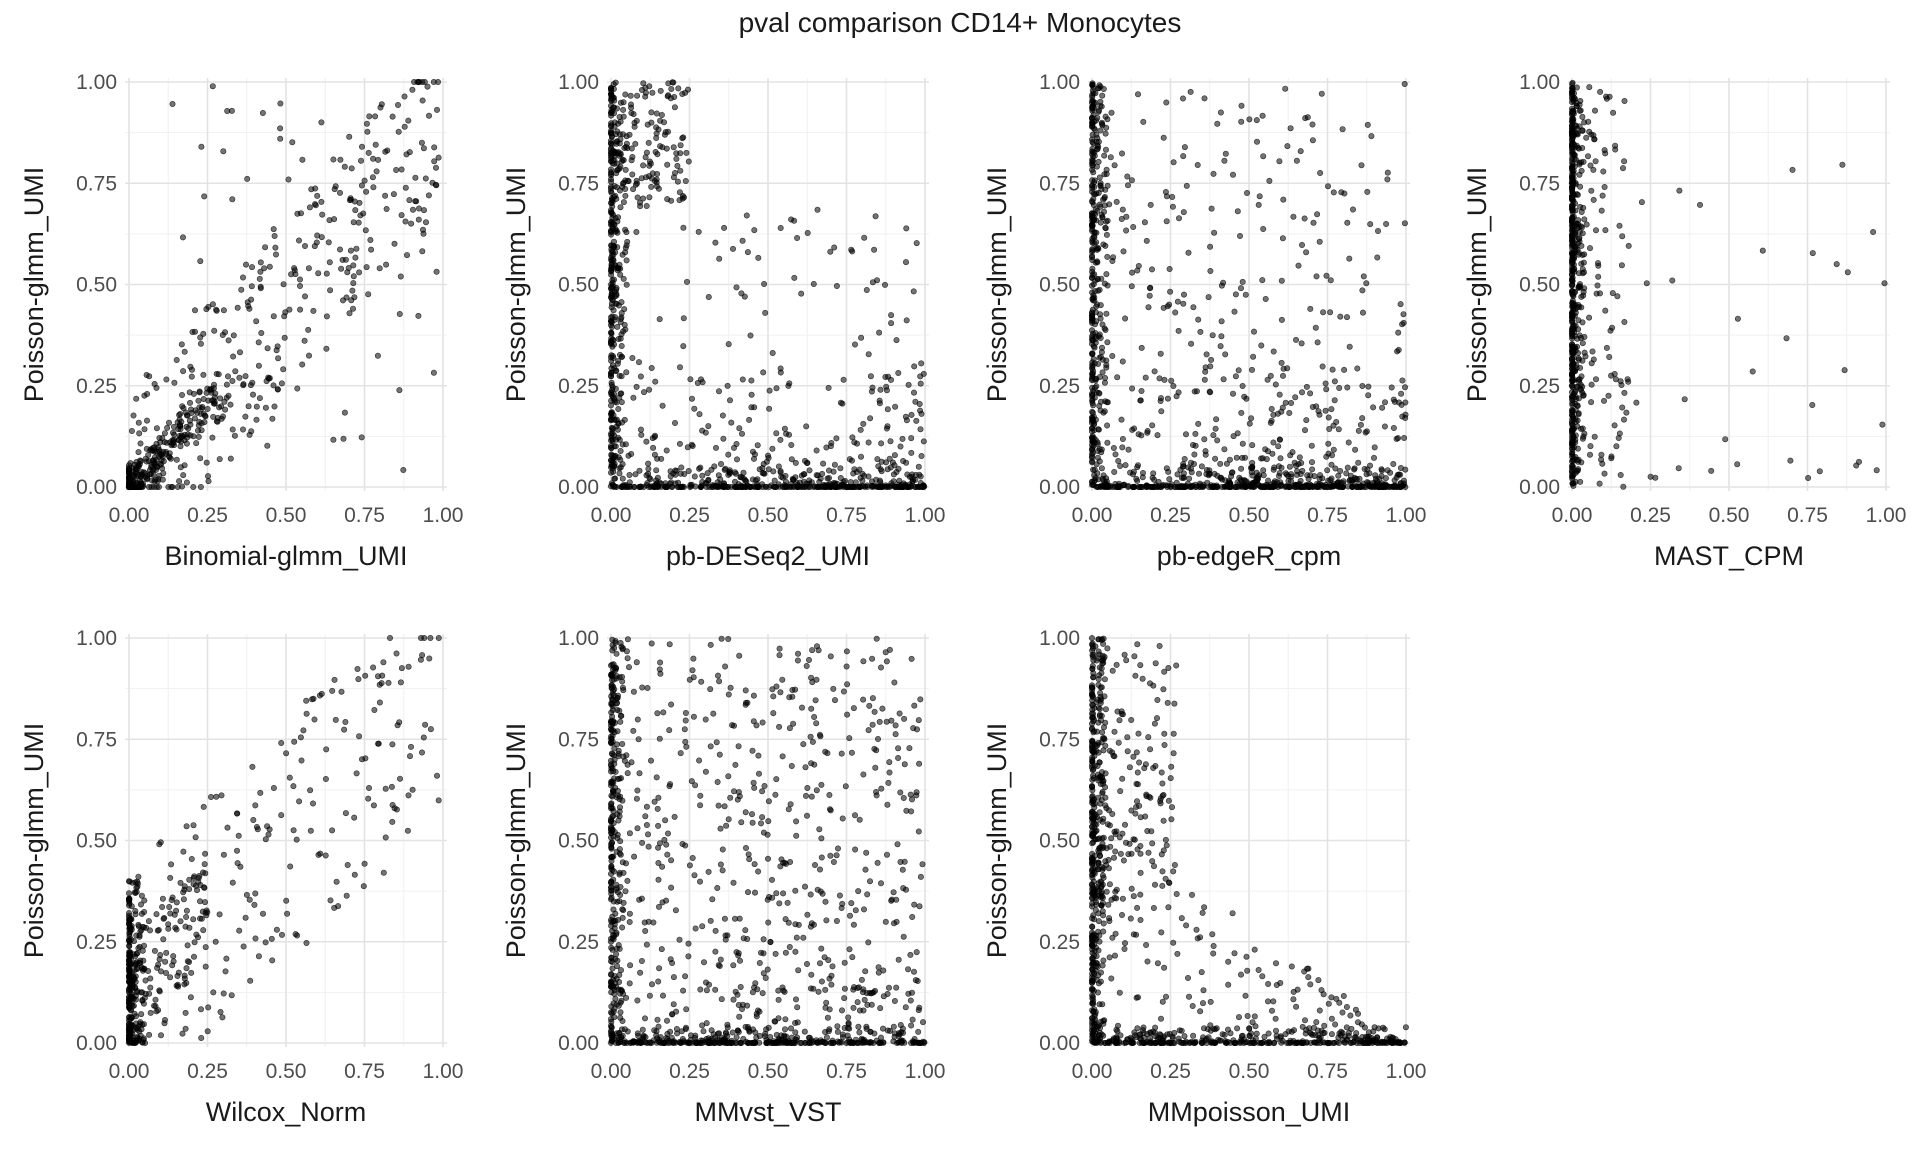 This screenshot has width=1920, height=1152. What do you see at coordinates (1729, 515) in the screenshot?
I see `x-tick-label: 0.50` at bounding box center [1729, 515].